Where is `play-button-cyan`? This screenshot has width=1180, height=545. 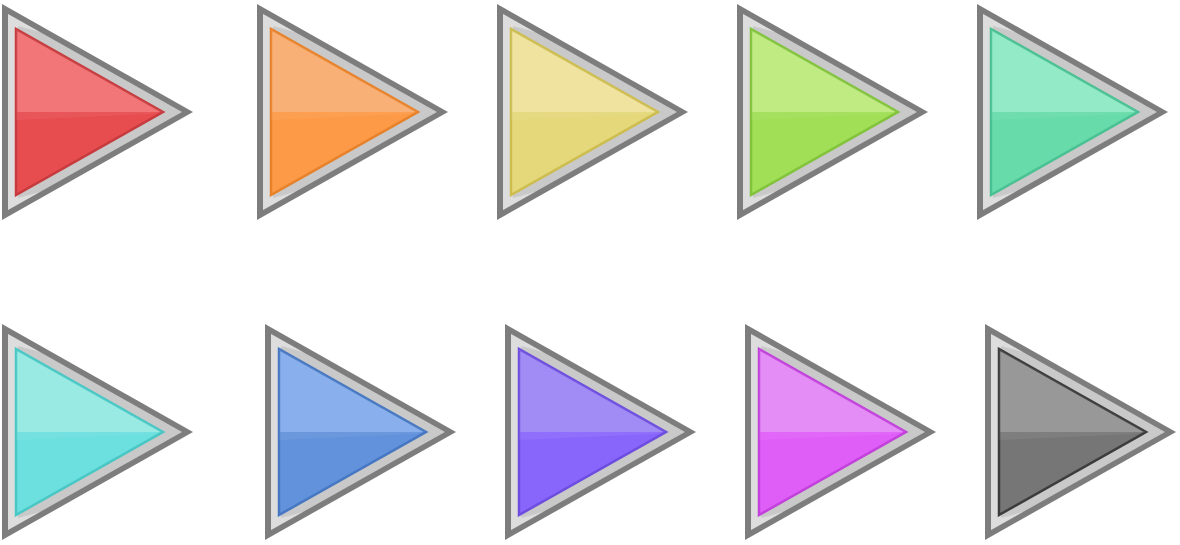
play-button-cyan is located at coordinates (98, 432).